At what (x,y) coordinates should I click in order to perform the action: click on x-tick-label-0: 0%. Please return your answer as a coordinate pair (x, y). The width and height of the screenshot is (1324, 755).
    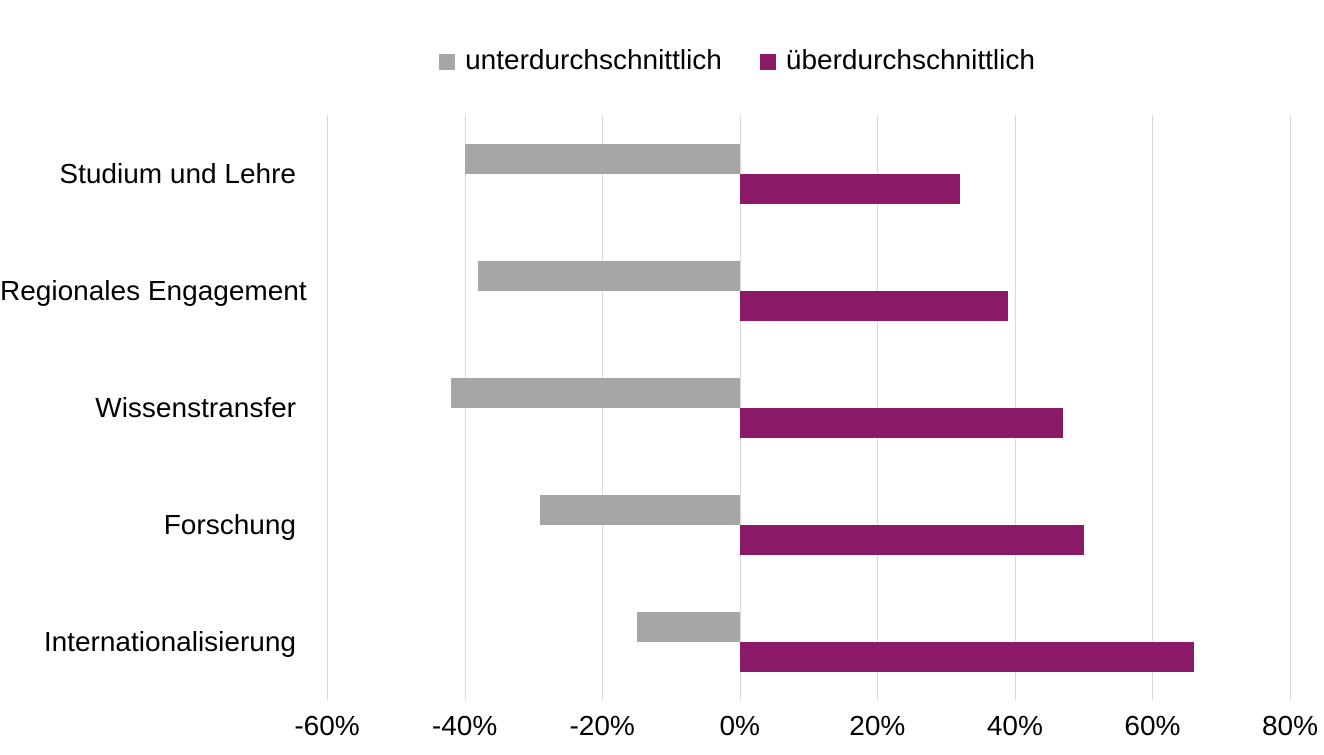
    Looking at the image, I should click on (739, 725).